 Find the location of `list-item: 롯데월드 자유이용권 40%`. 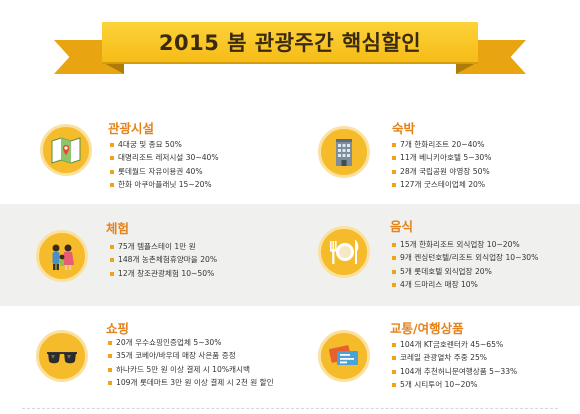

list-item: 롯데월드 자유이용권 40% is located at coordinates (164, 171).